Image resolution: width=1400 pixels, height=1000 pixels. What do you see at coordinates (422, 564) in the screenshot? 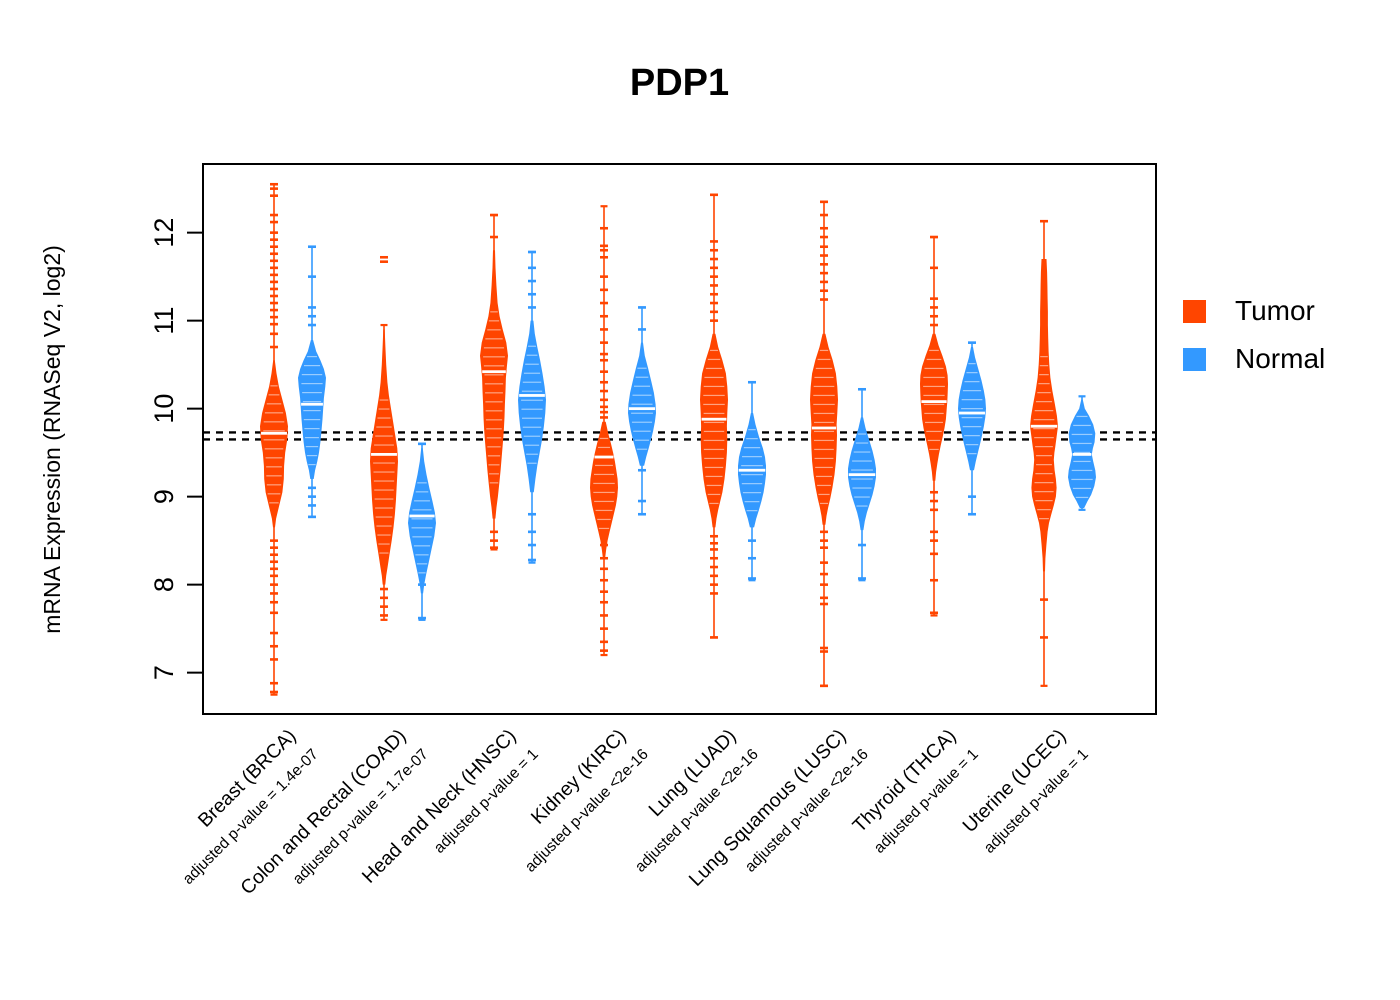
I see `normal-COAD-streak` at bounding box center [422, 564].